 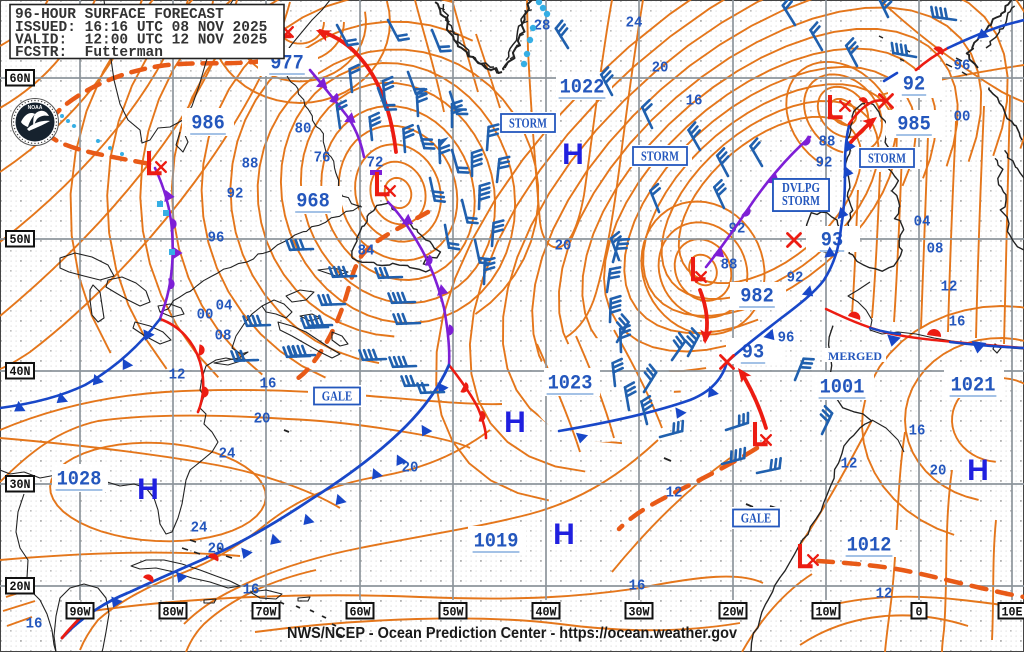 I want to click on svg-text: 10W, so click(x=826, y=613).